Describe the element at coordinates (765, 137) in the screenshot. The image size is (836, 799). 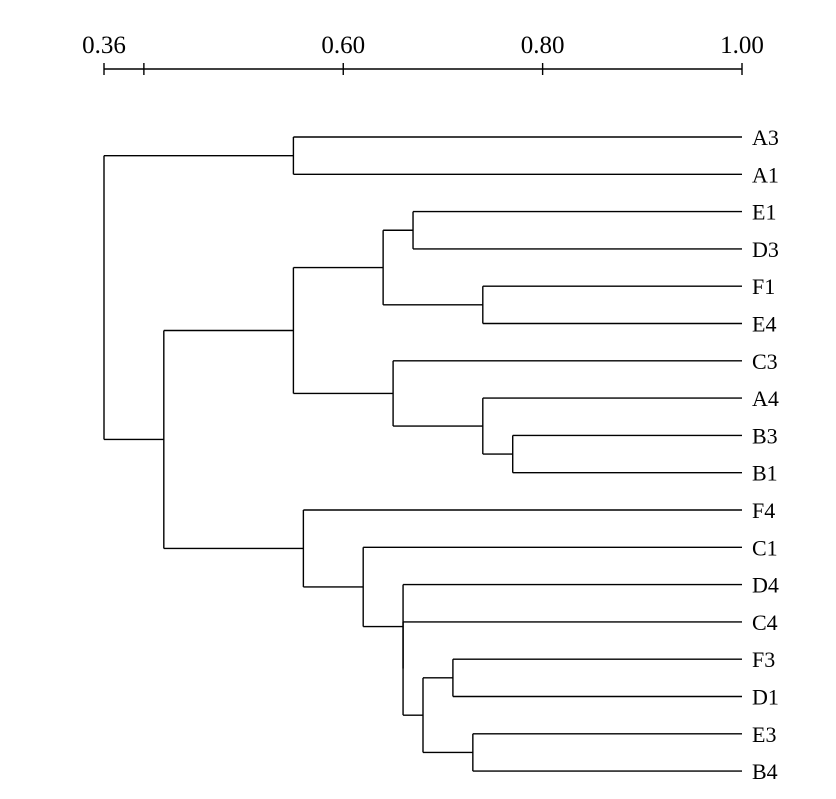
I see `leaf-label-a3: A3` at that location.